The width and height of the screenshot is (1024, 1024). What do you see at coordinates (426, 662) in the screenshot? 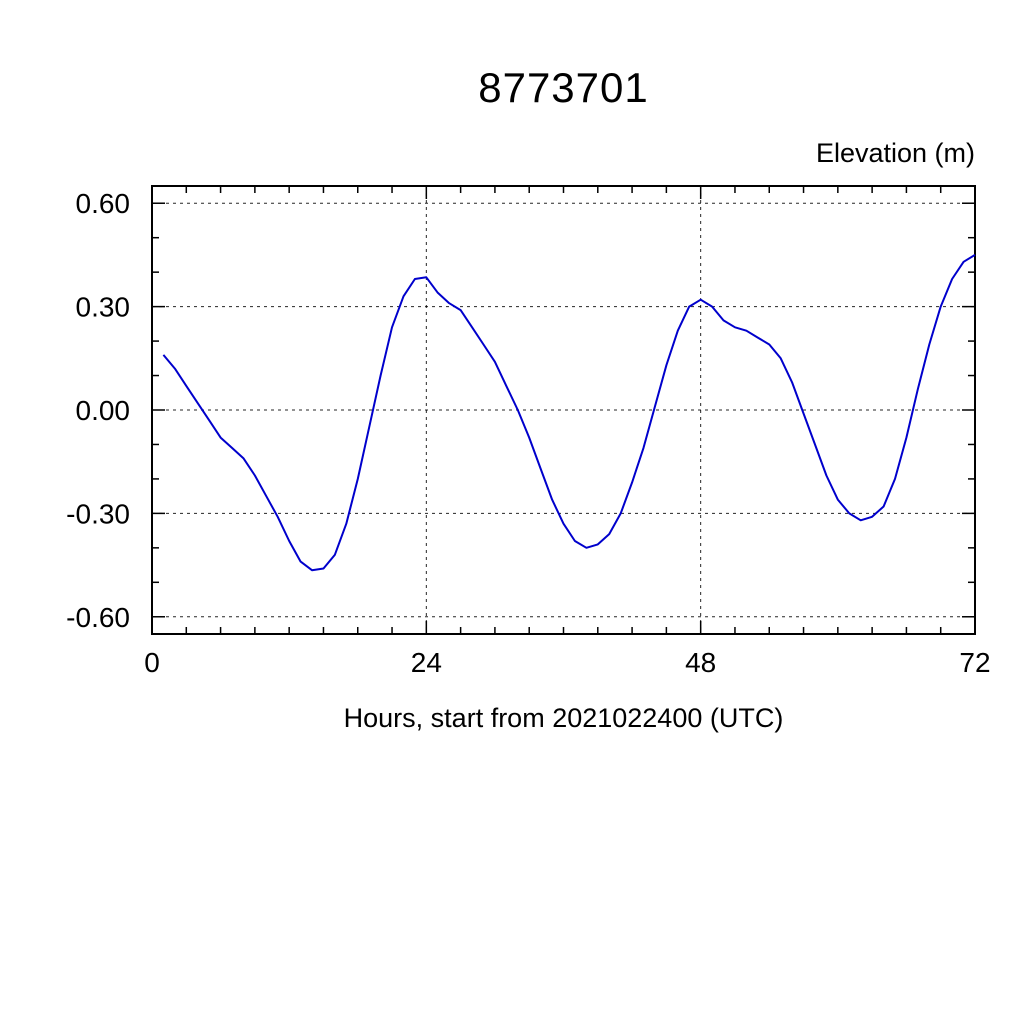
I see `x-tick-label: 24` at bounding box center [426, 662].